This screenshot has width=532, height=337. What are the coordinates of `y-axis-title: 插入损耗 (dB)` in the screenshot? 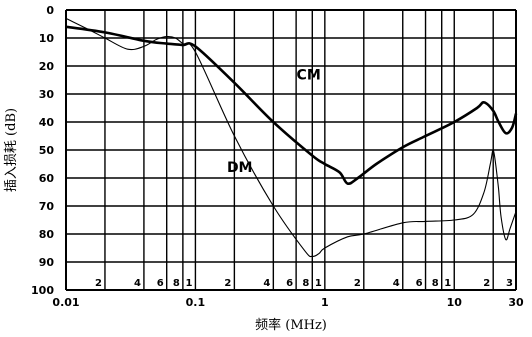 It's located at (11, 150).